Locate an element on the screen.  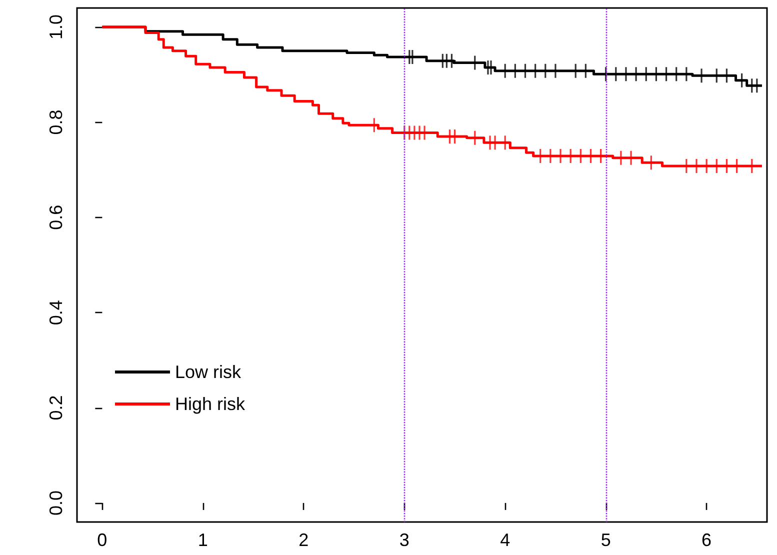
x-tick-label: 1 is located at coordinates (203, 540).